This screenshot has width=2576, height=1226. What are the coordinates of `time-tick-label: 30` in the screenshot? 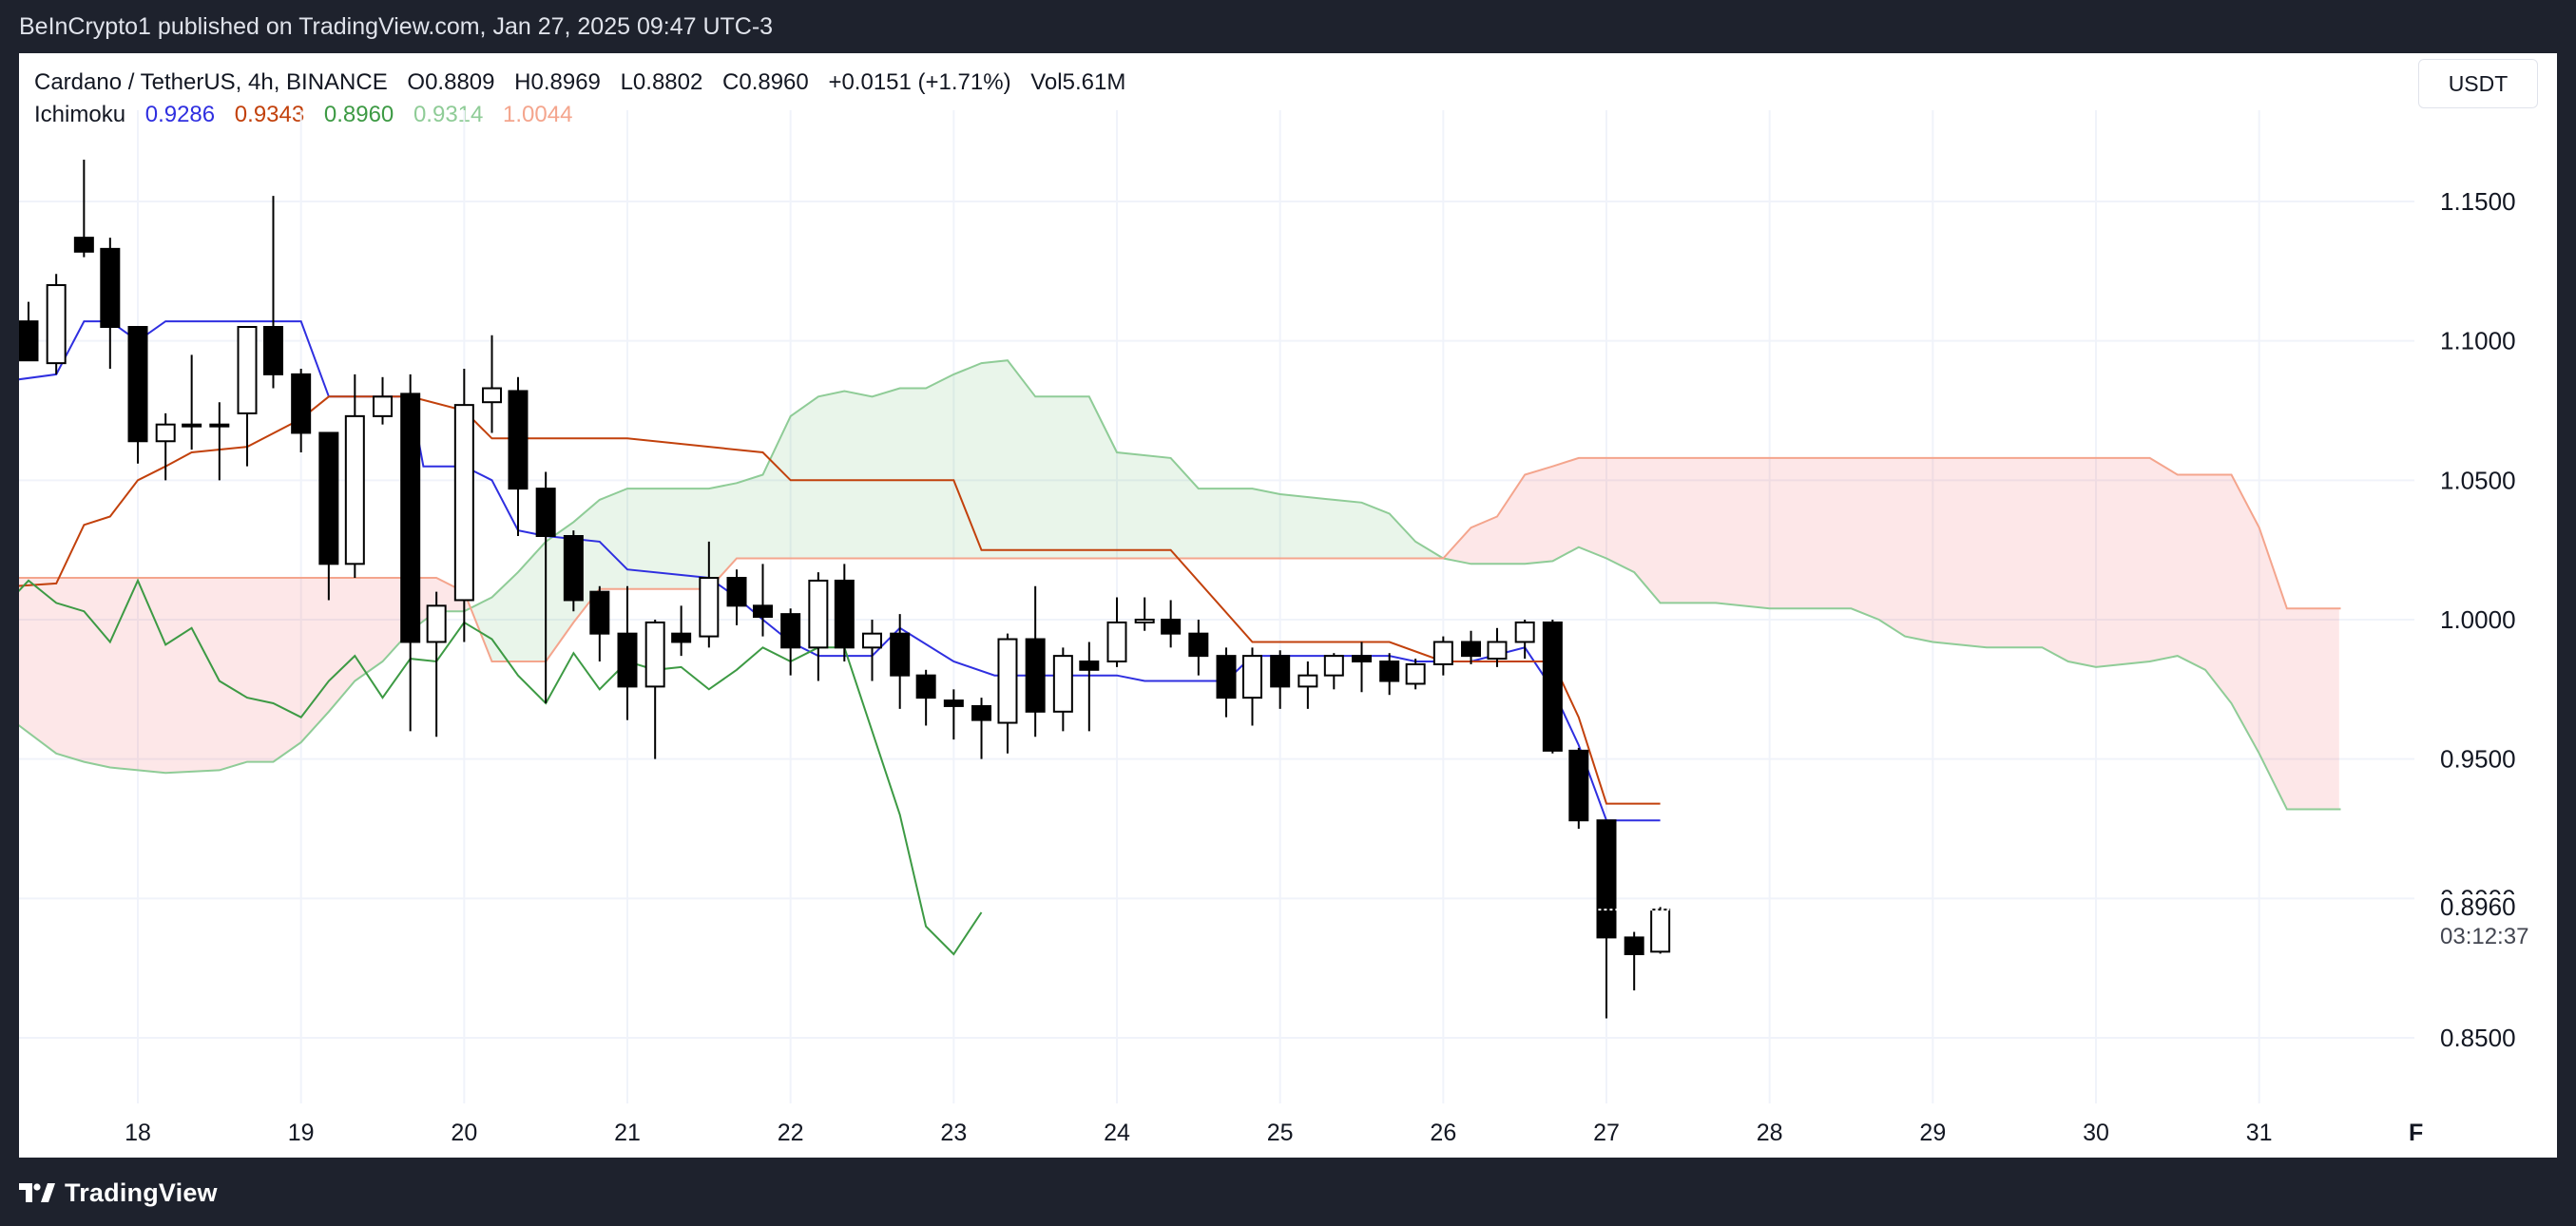 It's located at (2096, 1133).